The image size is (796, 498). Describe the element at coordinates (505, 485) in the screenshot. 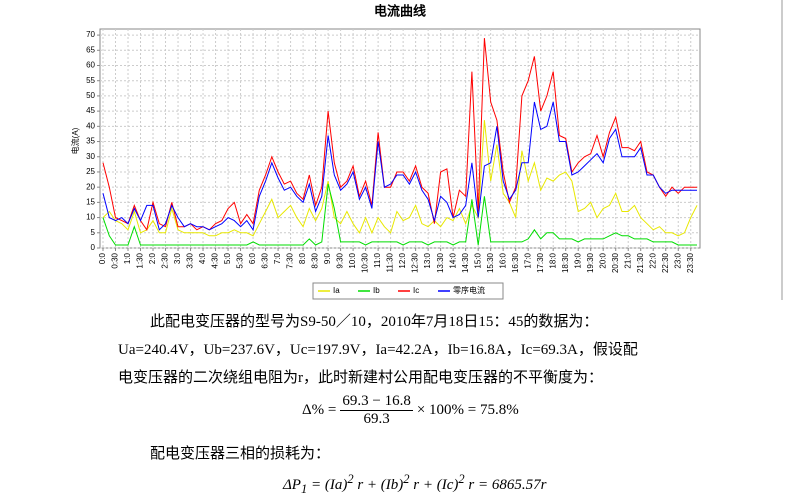

I see `f: r = 6865.57r` at that location.